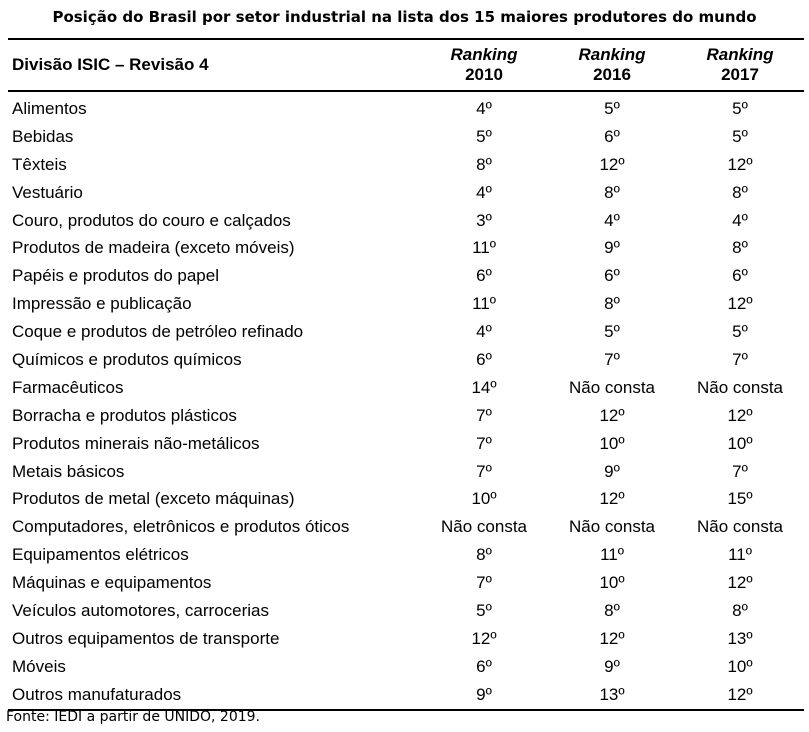 Image resolution: width=809 pixels, height=732 pixels. Describe the element at coordinates (612, 74) in the screenshot. I see `year-label: 2016` at that location.